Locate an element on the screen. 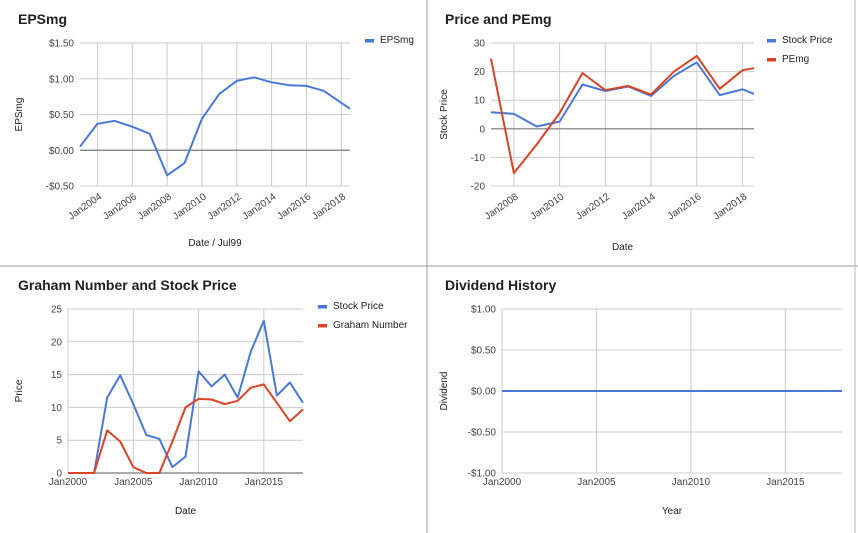 The image size is (858, 533). legend-label: EPSmg is located at coordinates (397, 40).